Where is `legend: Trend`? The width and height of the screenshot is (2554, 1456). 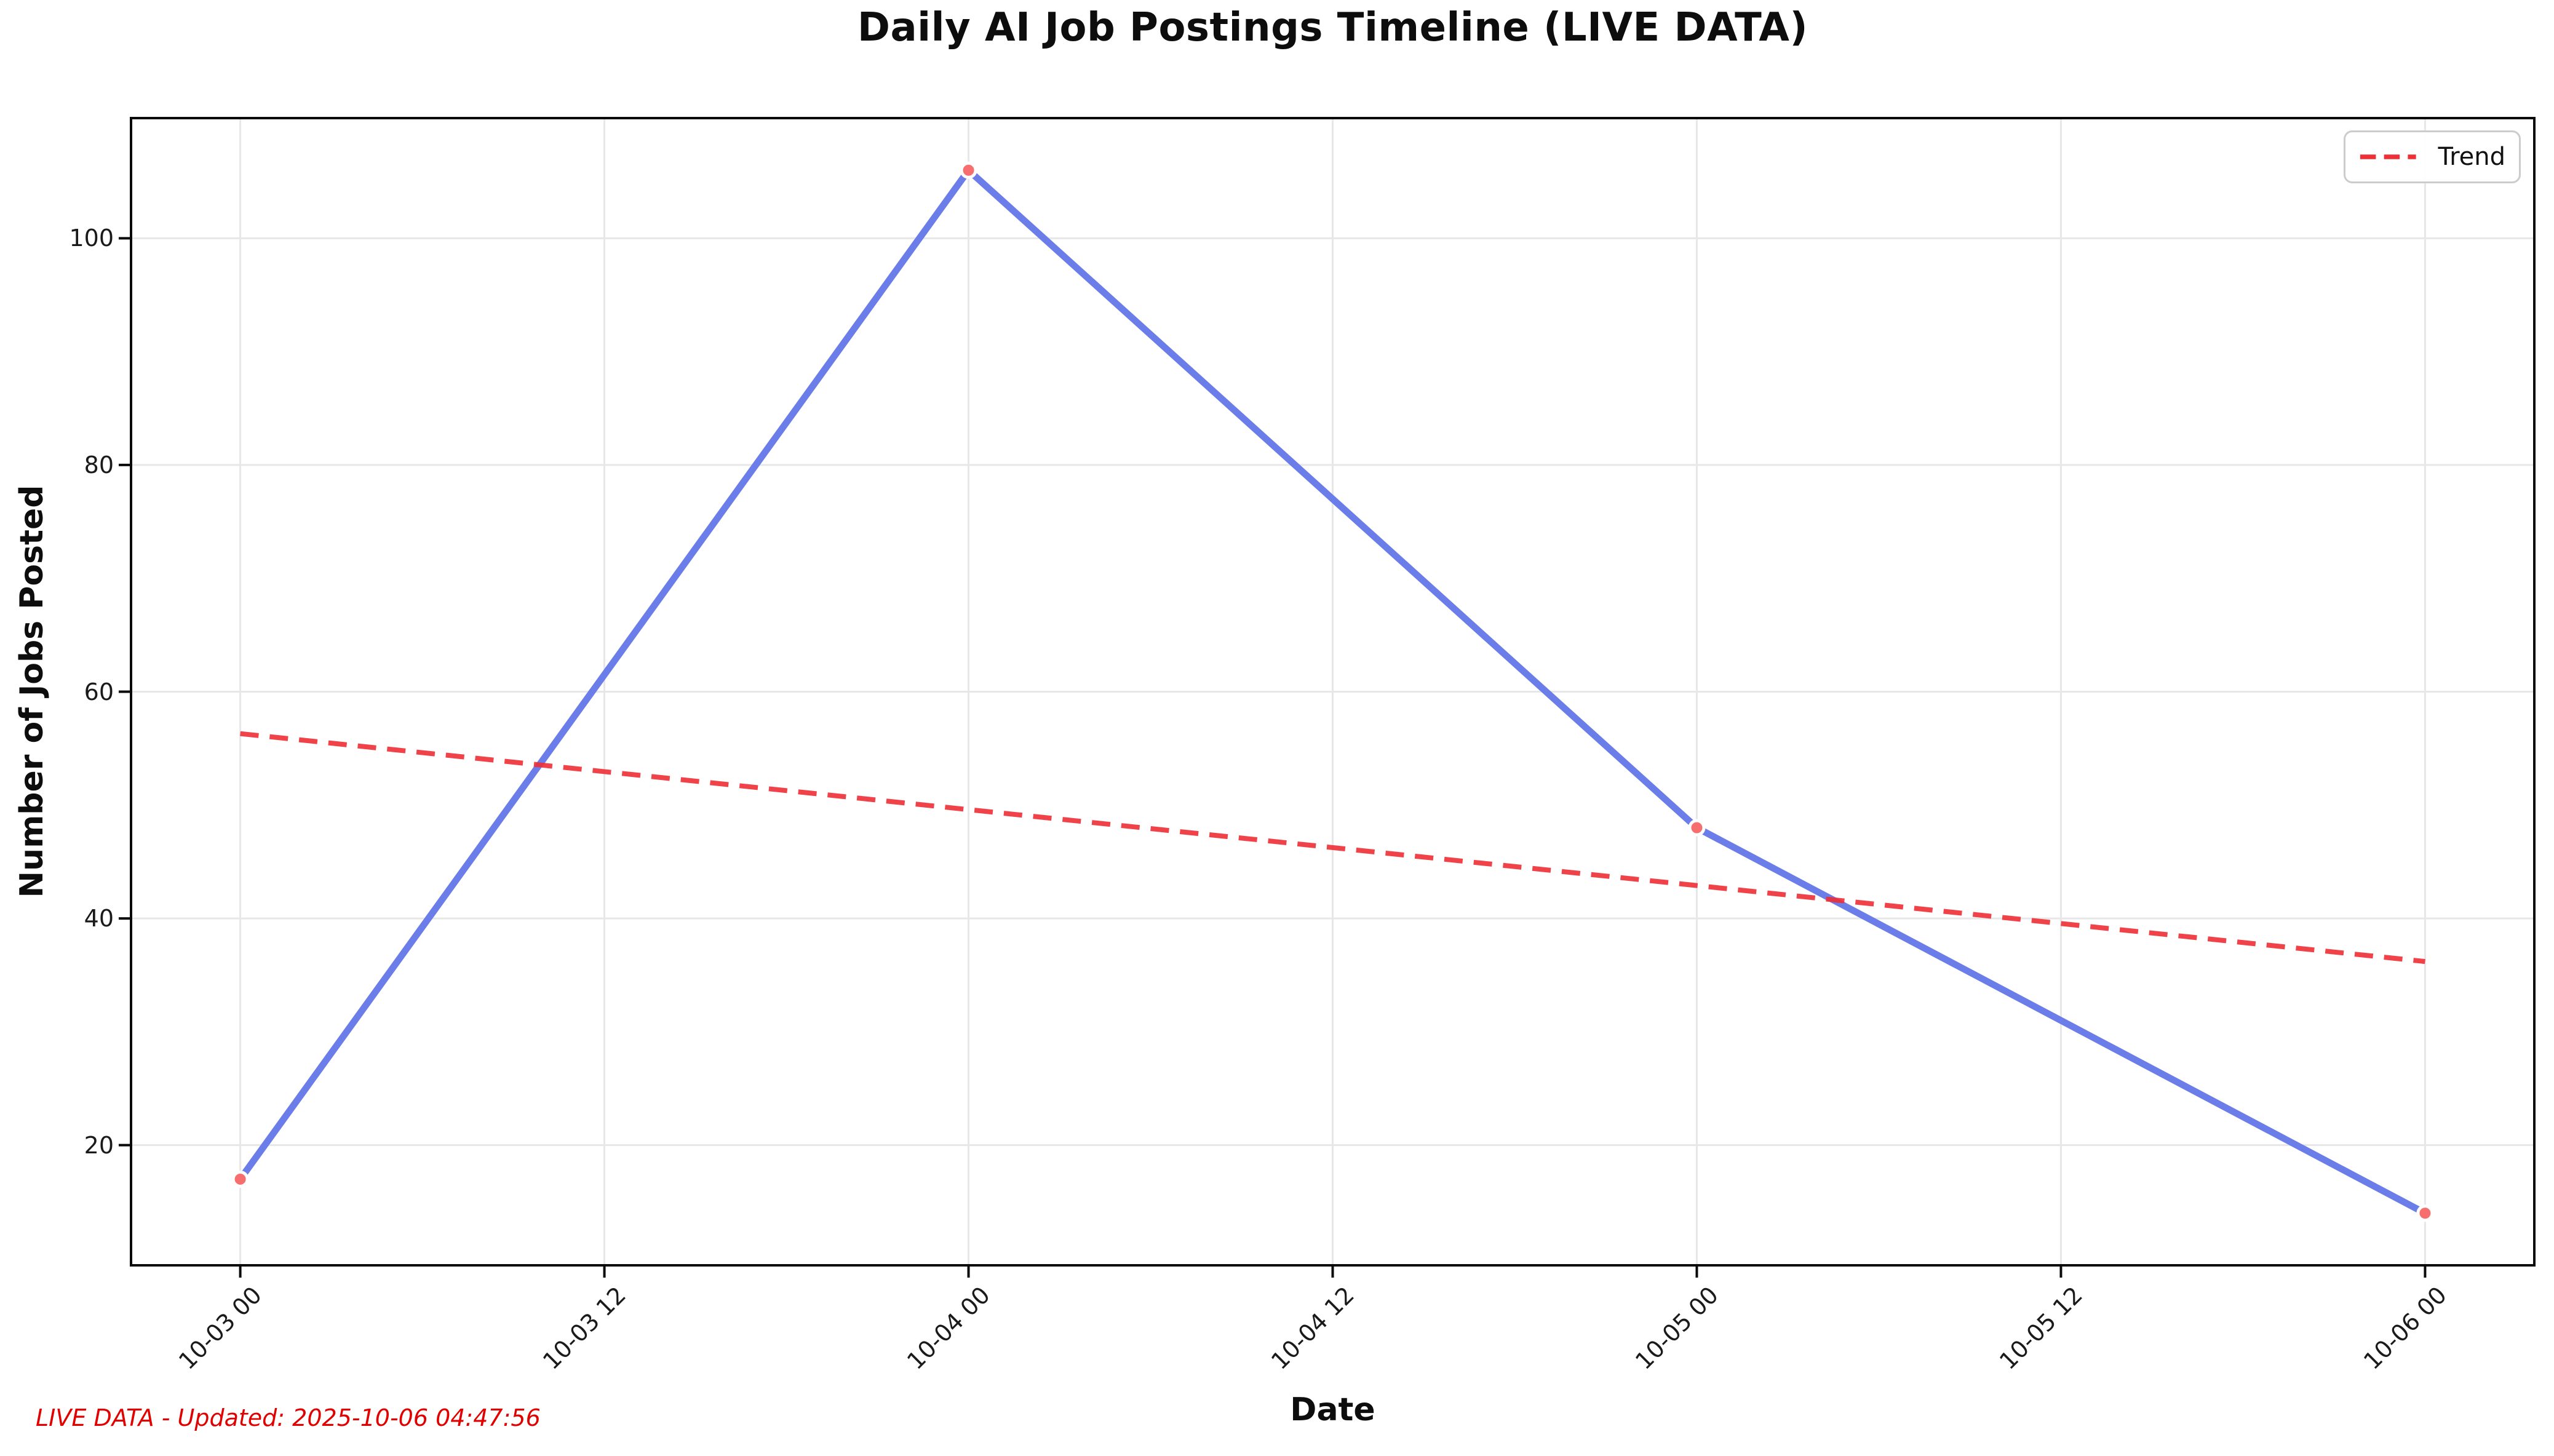 legend: Trend is located at coordinates (2432, 156).